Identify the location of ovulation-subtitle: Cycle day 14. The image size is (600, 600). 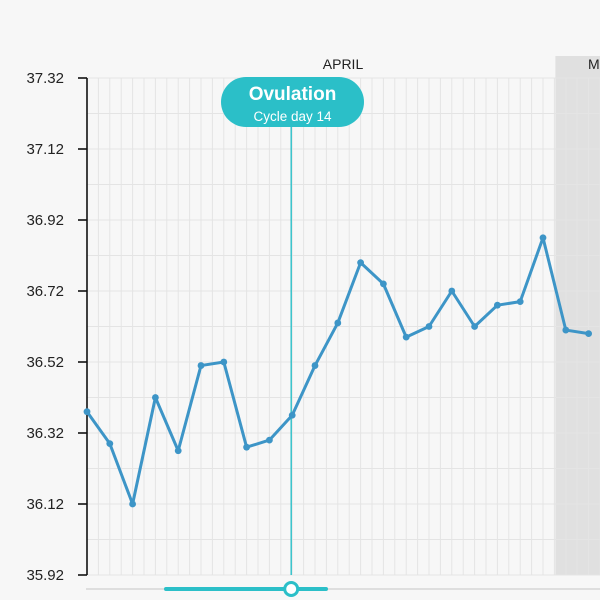
(292, 116).